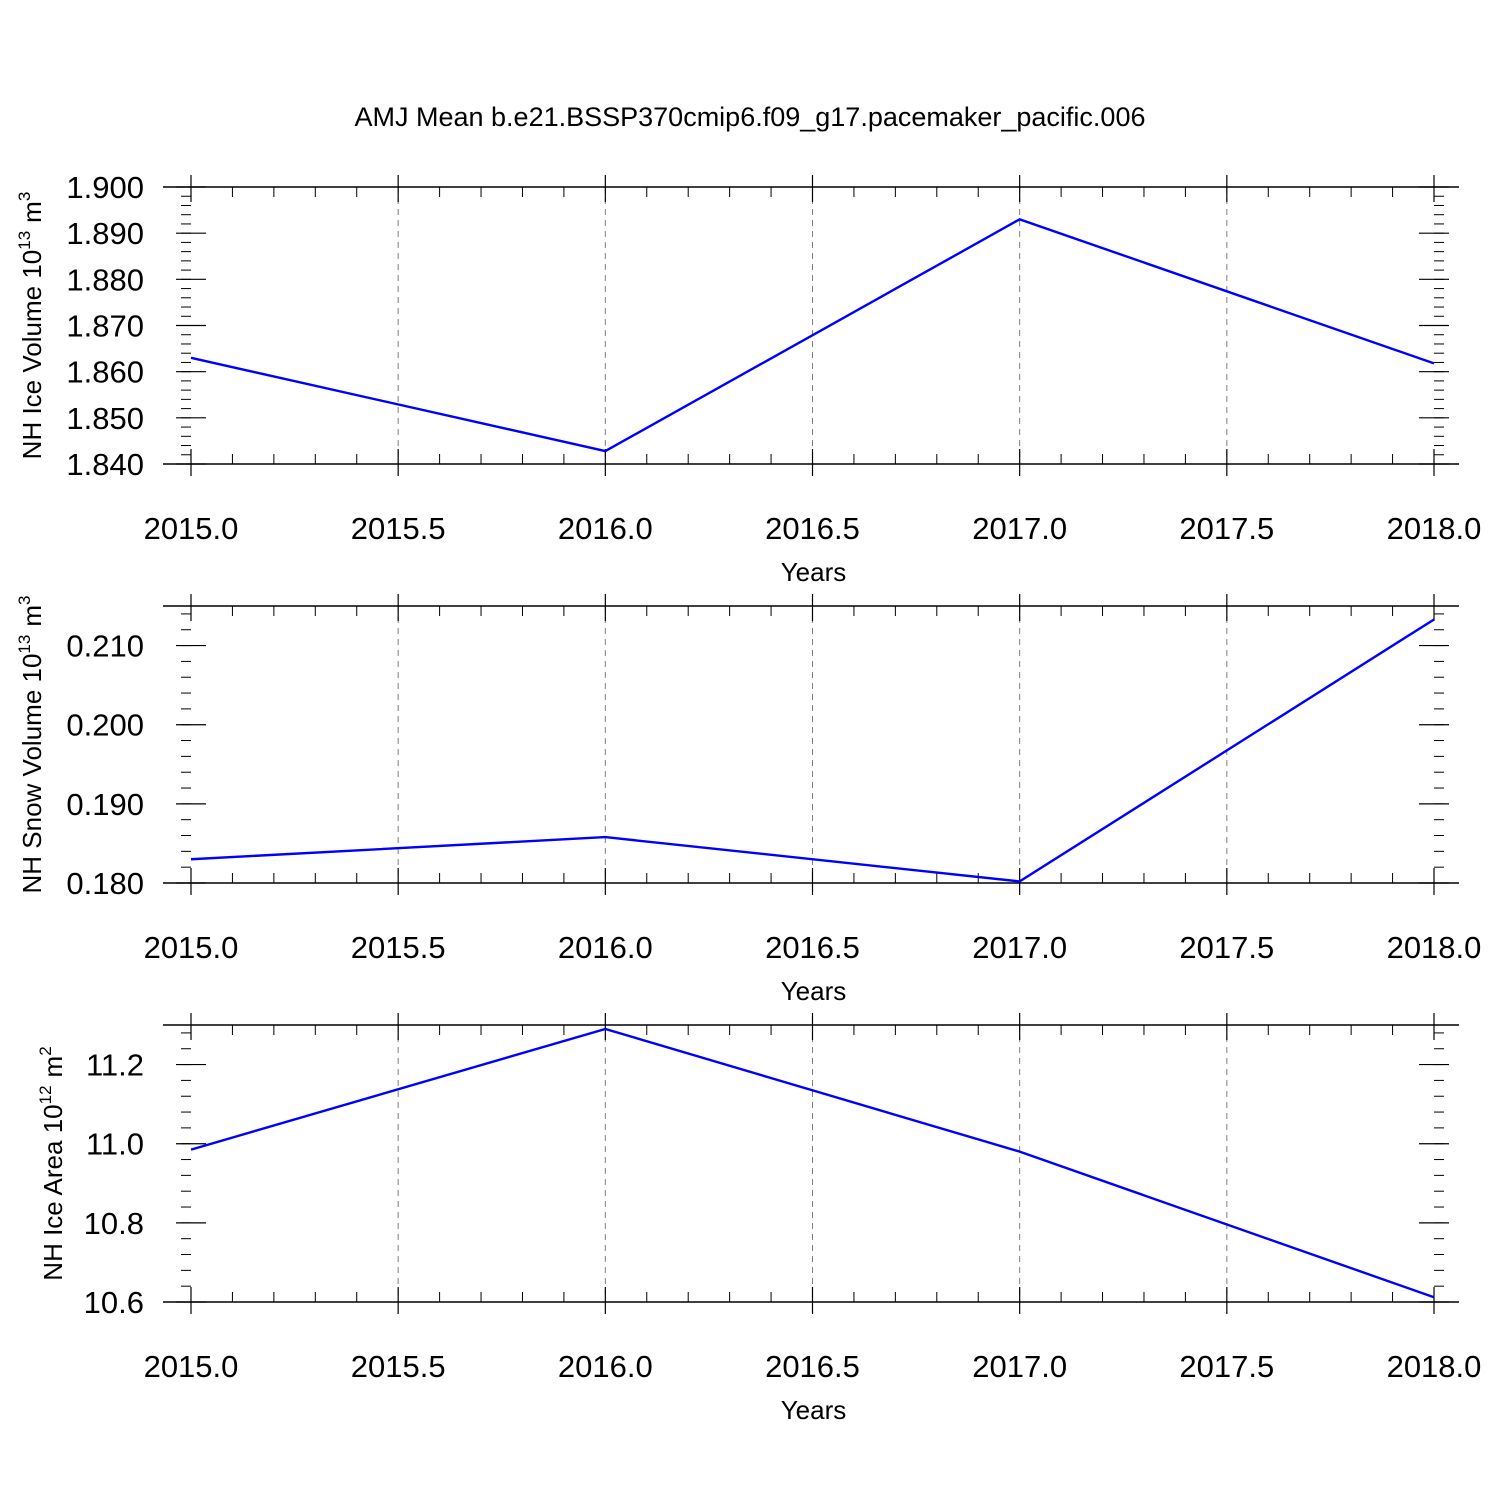 The width and height of the screenshot is (1500, 1500). Describe the element at coordinates (115, 1065) in the screenshot. I see `y-tick-label: 11.2` at that location.